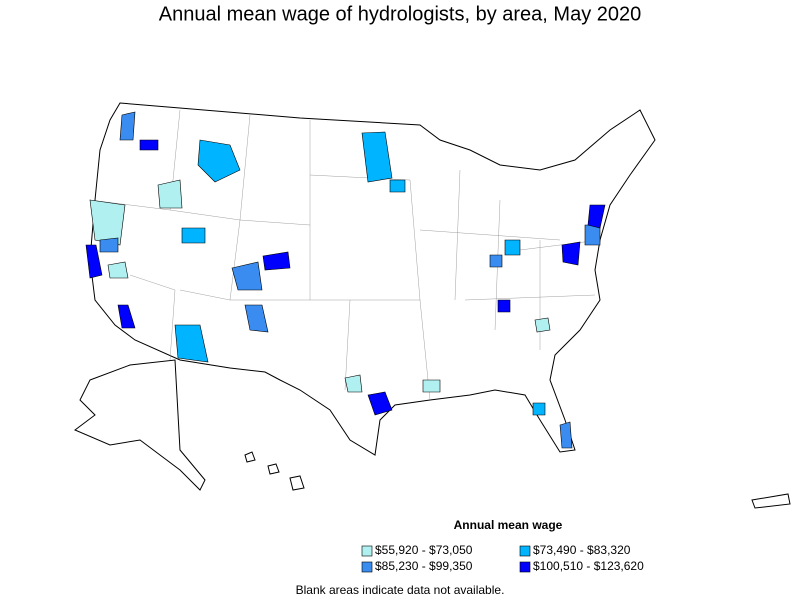 The height and width of the screenshot is (600, 800). I want to click on note: Blank areas indicate data not available., so click(400, 590).